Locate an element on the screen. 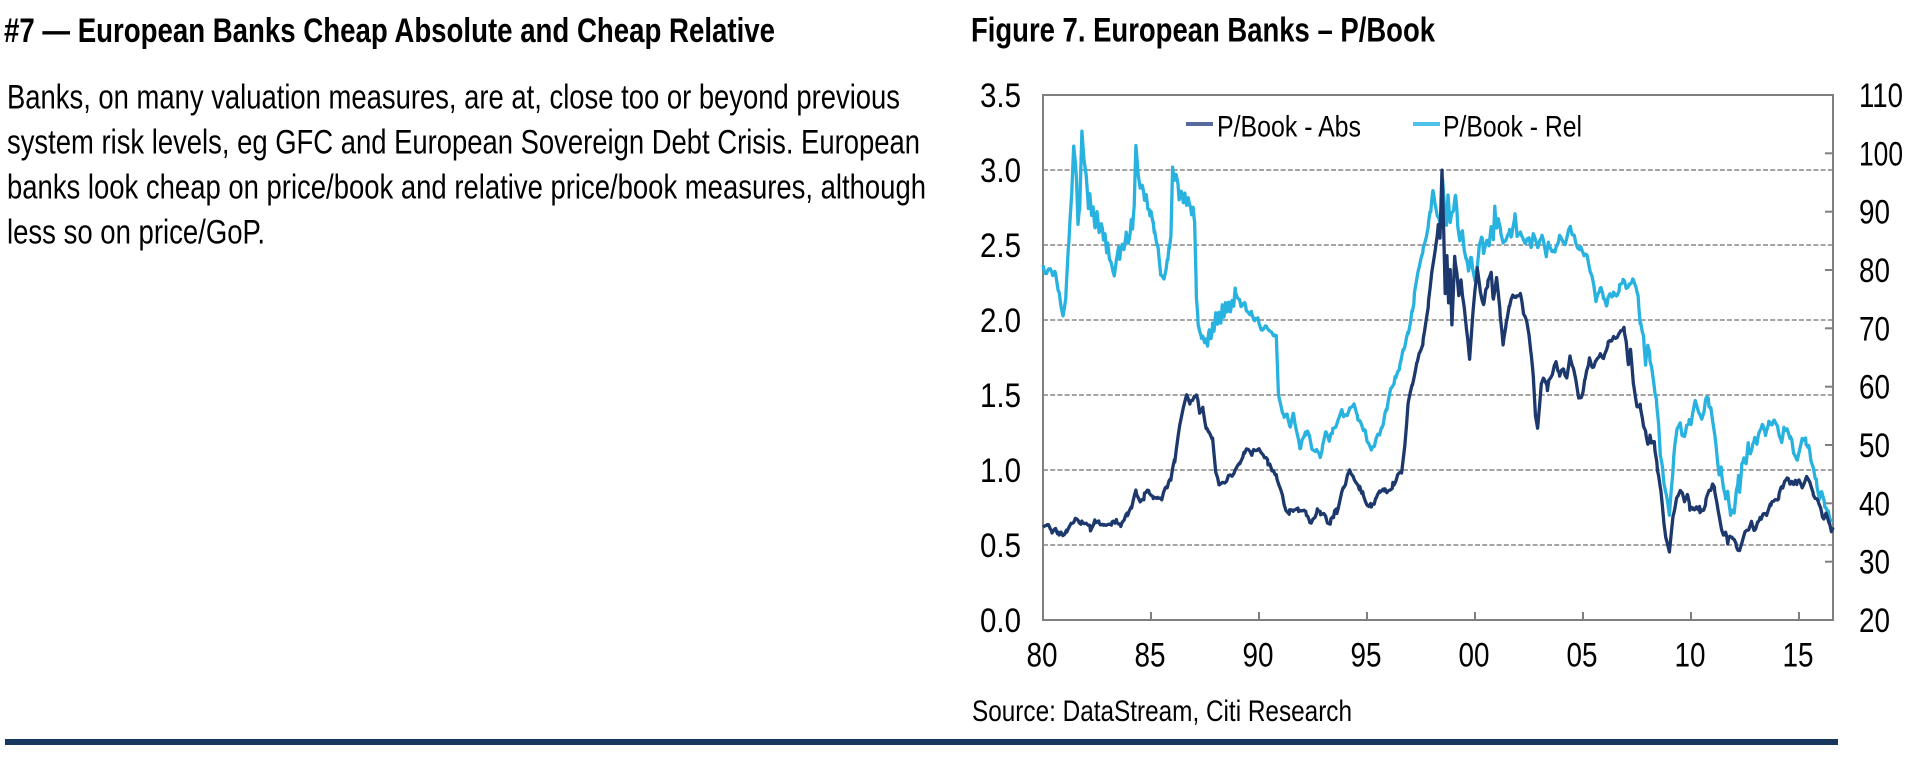 Image resolution: width=1920 pixels, height=783 pixels. svg-text:Source: DataStream, Citi Resea: Source: DataStream, Citi Research is located at coordinates (1162, 711).